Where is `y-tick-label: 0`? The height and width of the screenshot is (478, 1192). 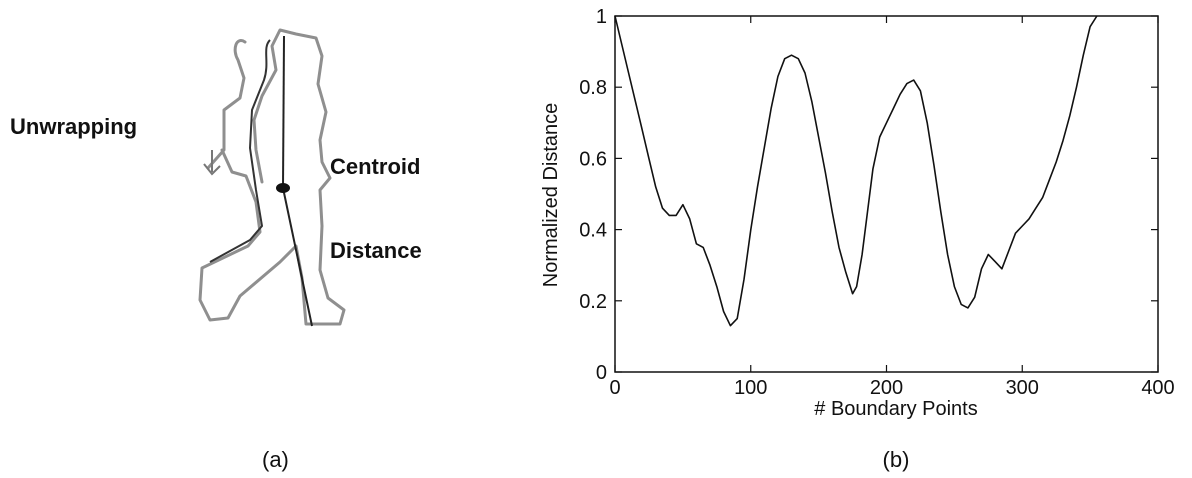 y-tick-label: 0 is located at coordinates (601, 373).